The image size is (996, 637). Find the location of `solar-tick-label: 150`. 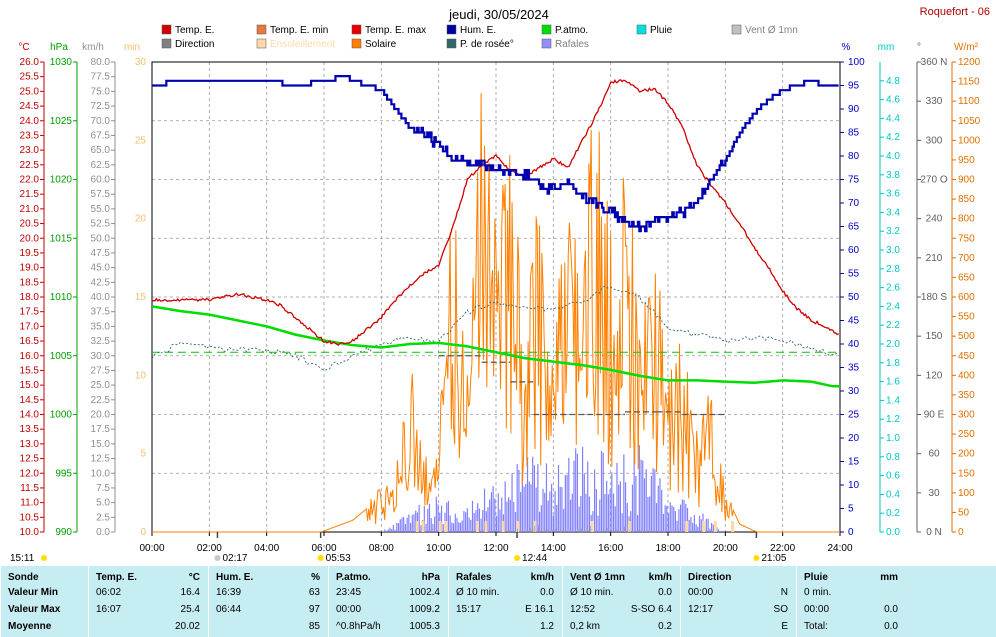

solar-tick-label: 150 is located at coordinates (966, 473).